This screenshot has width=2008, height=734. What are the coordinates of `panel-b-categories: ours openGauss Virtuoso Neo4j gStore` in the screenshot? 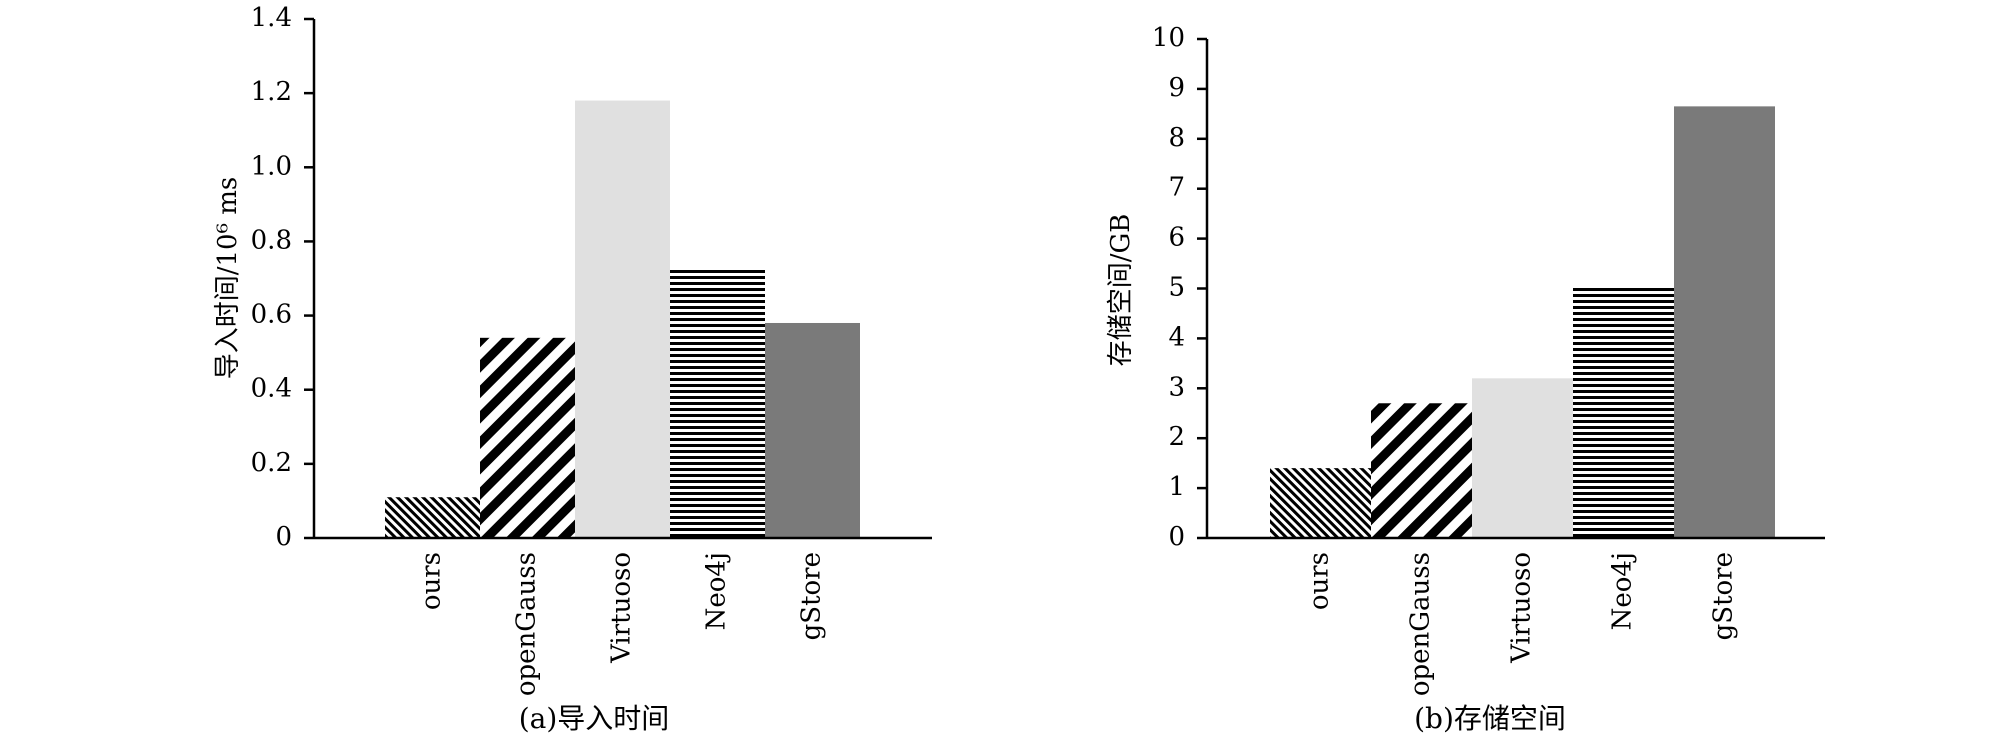 It's located at (1522, 624).